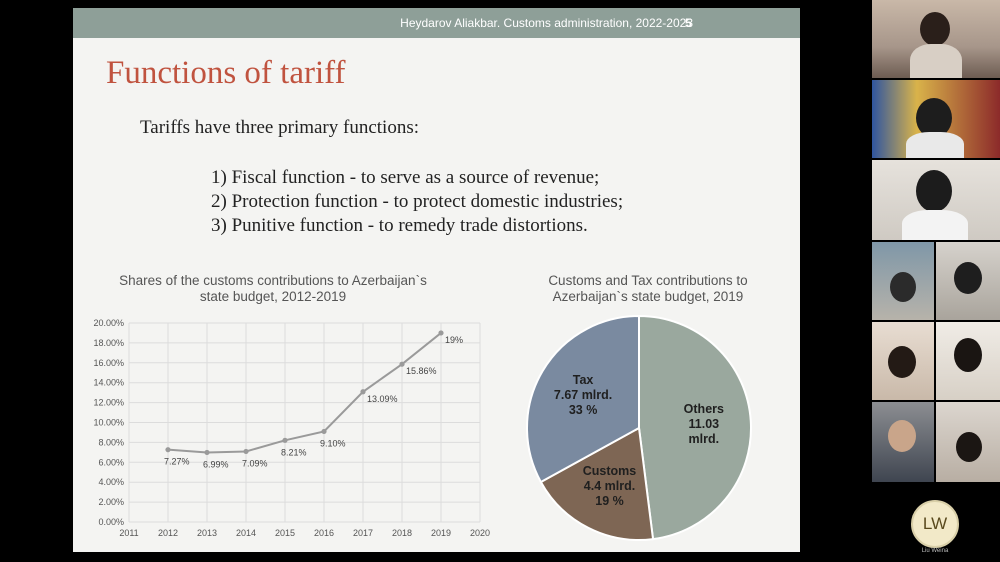  I want to click on slide-page-number: 5, so click(688, 23).